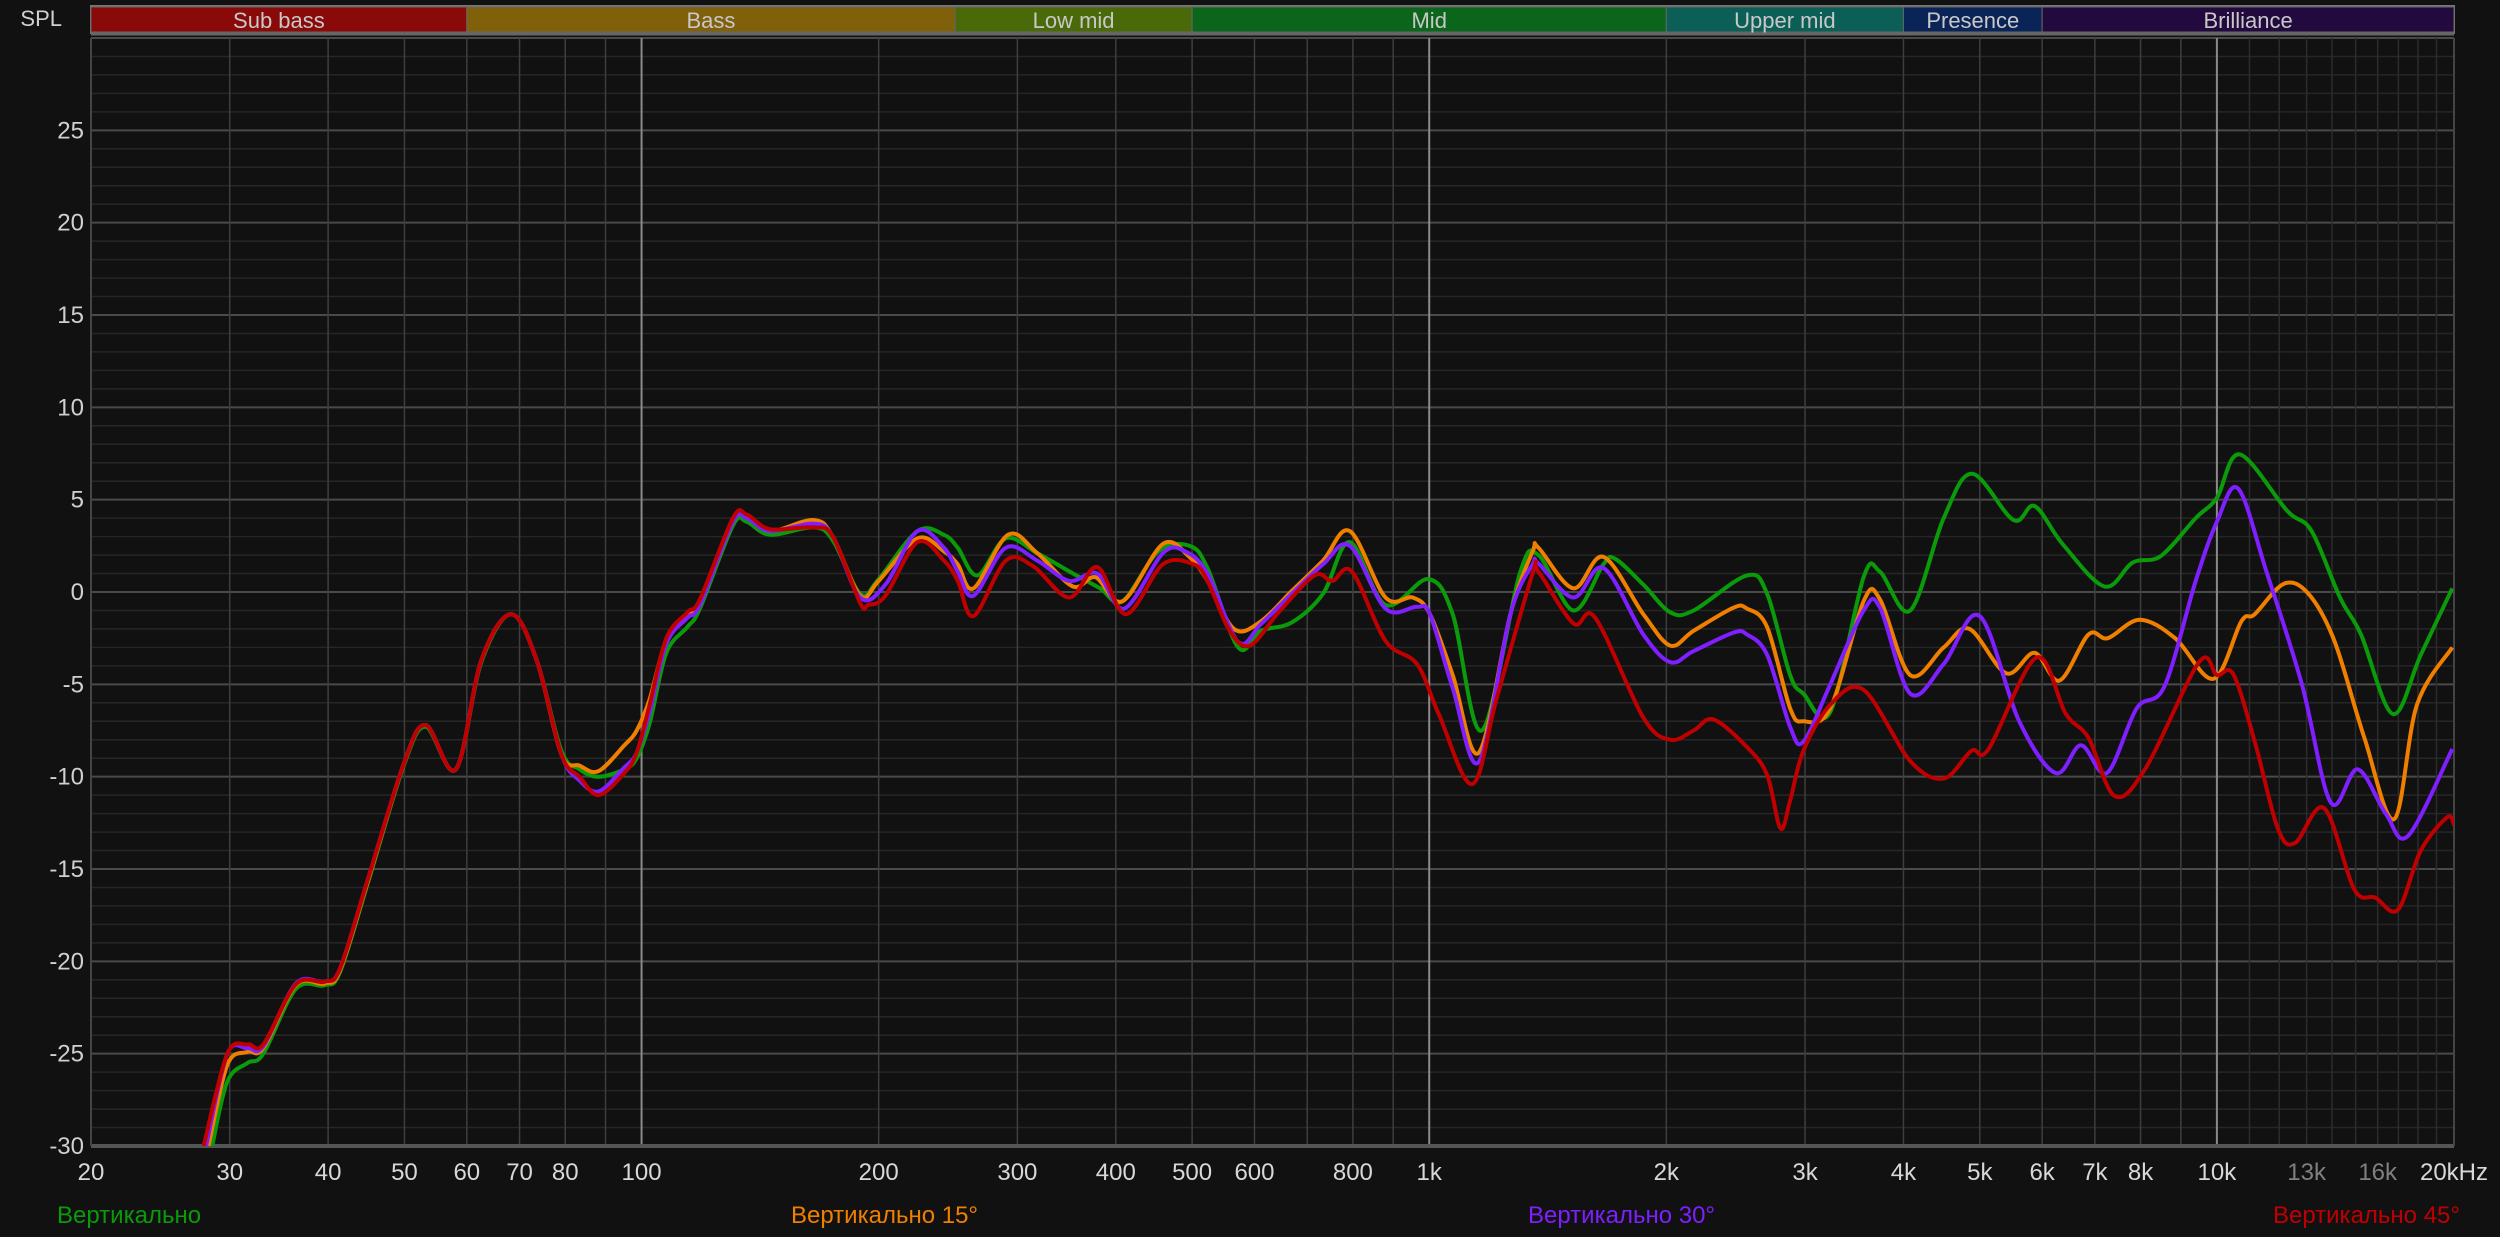  What do you see at coordinates (1667, 1172) in the screenshot?
I see `x-tick-label: 2k` at bounding box center [1667, 1172].